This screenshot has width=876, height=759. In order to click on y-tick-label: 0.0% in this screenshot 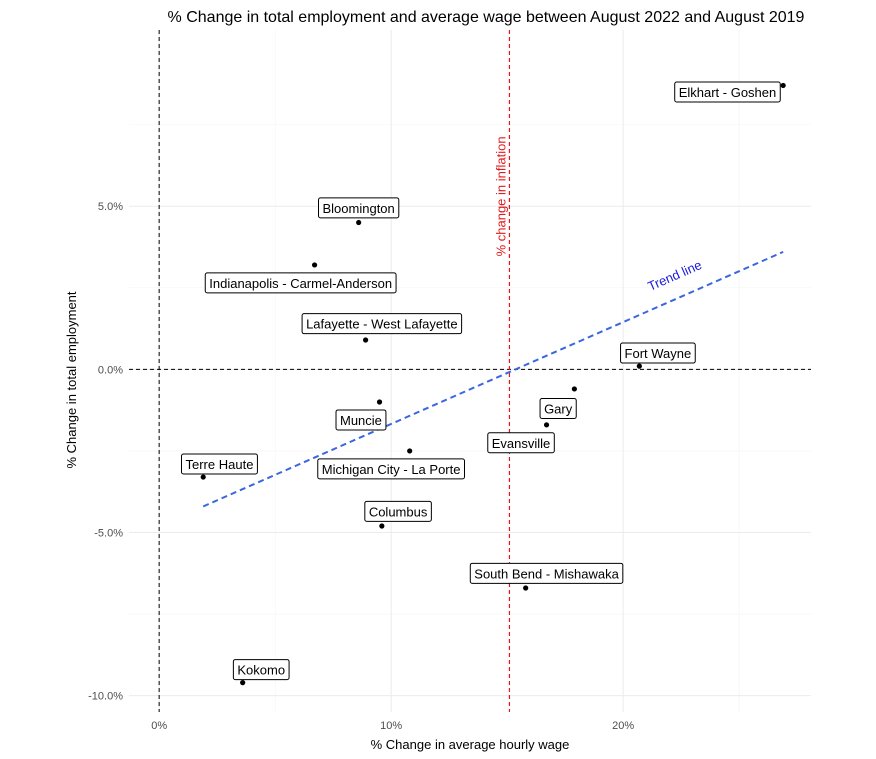, I will do `click(110, 370)`.